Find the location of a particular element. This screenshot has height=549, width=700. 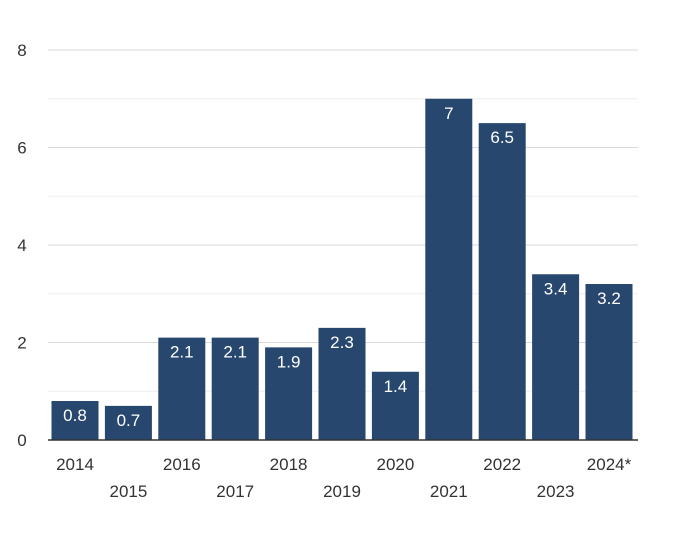

bar-2017 is located at coordinates (235, 388).